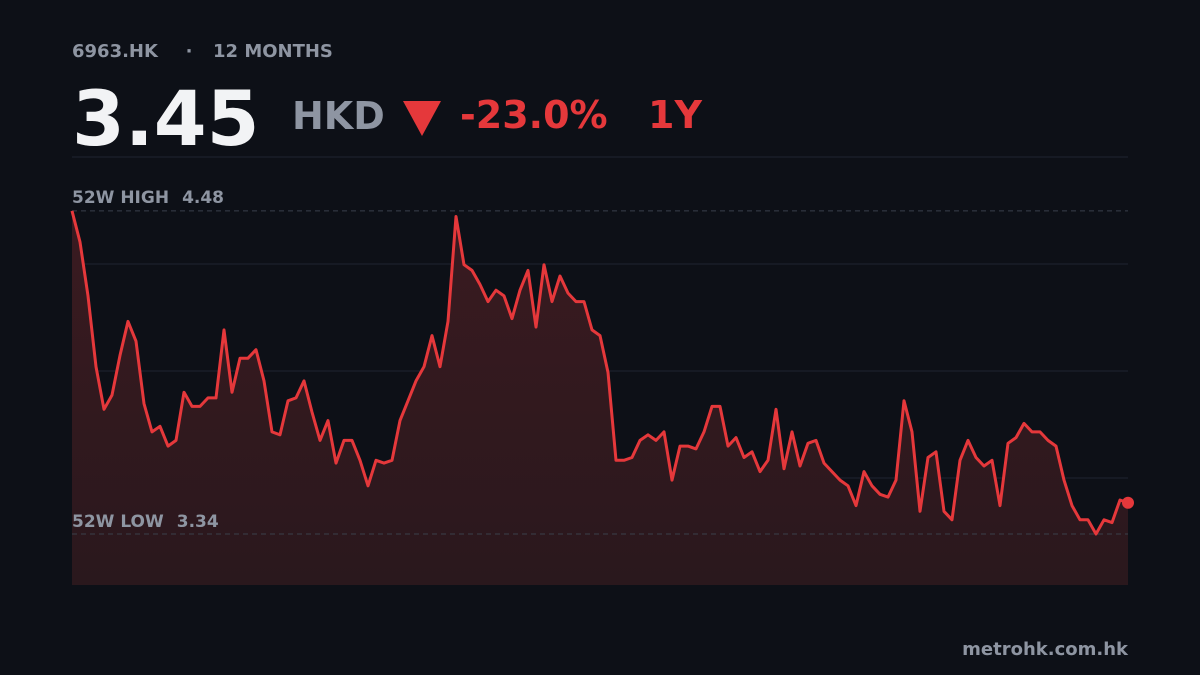 This screenshot has width=1200, height=675. Describe the element at coordinates (118, 522) in the screenshot. I see `low-label: 52W LOW` at that location.